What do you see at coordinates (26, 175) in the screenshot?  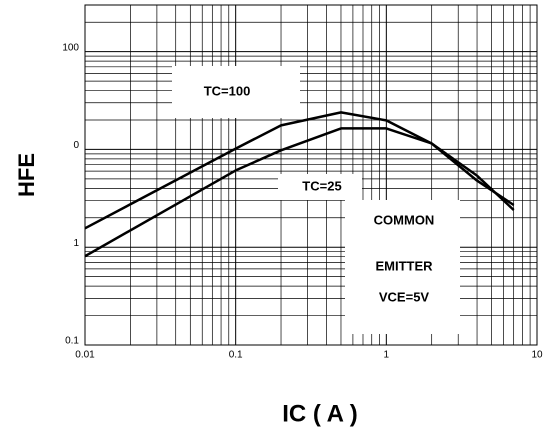 I see `y-axis-title: HFE` at bounding box center [26, 175].